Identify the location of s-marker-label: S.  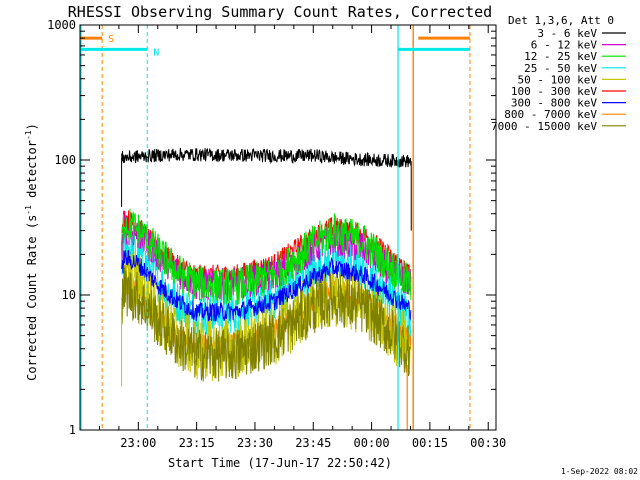
(111, 39).